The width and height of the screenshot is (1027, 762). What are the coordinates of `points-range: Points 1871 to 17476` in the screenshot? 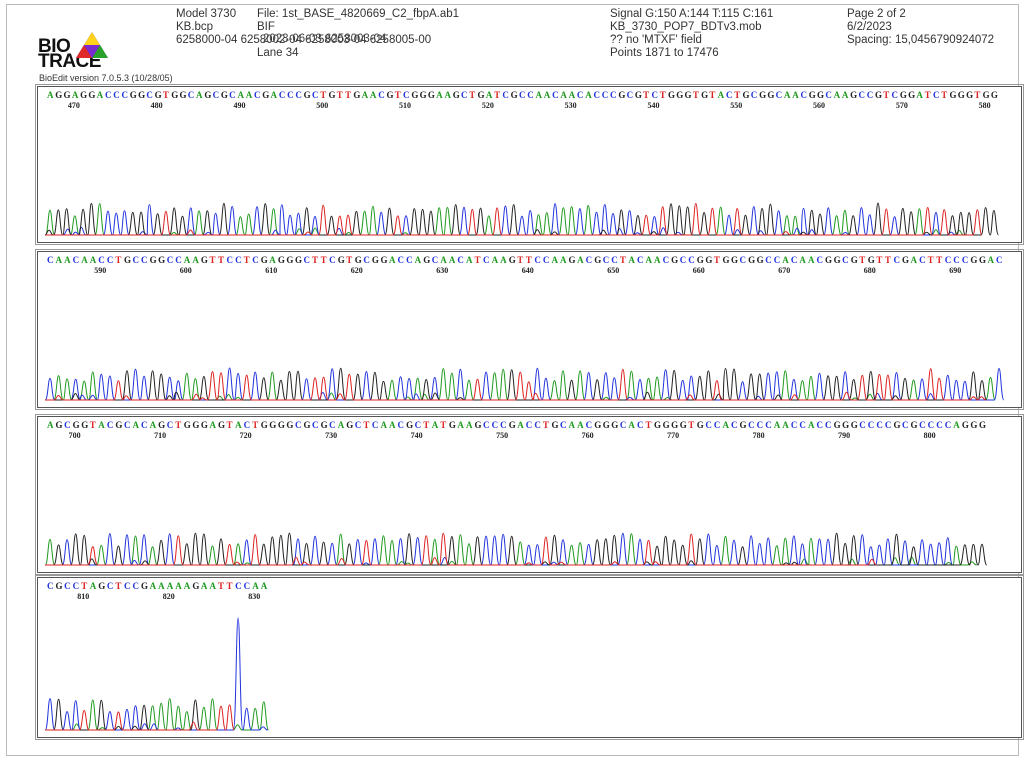 It's located at (664, 53).